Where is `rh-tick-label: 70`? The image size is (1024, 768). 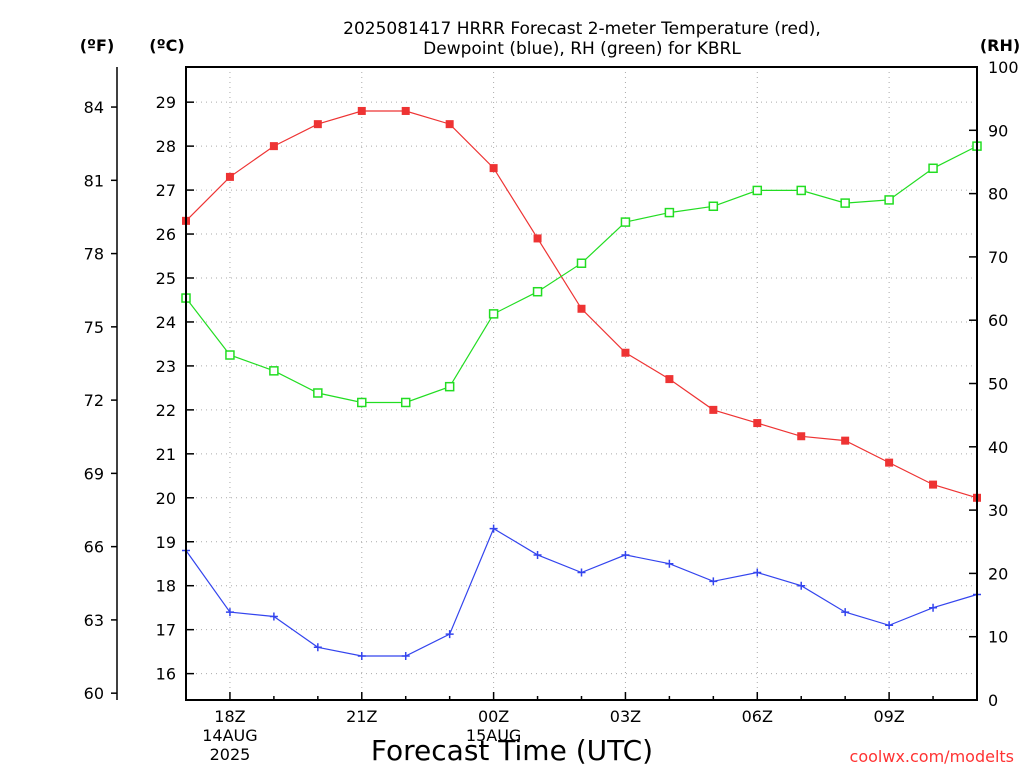
rh-tick-label: 70 is located at coordinates (998, 257).